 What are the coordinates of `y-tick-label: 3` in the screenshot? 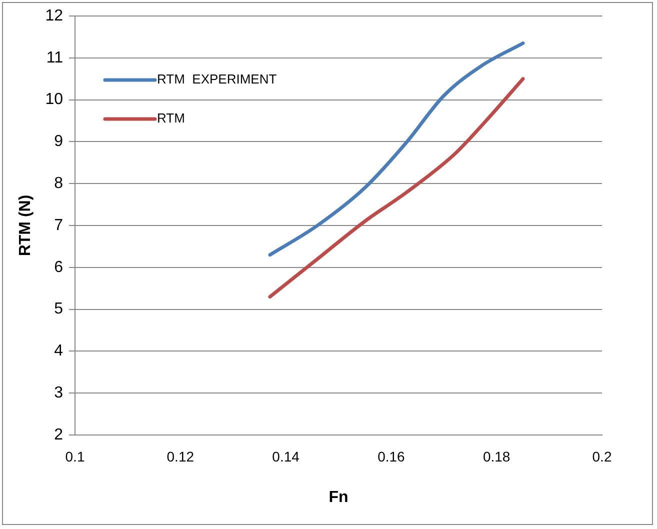 It's located at (59, 393).